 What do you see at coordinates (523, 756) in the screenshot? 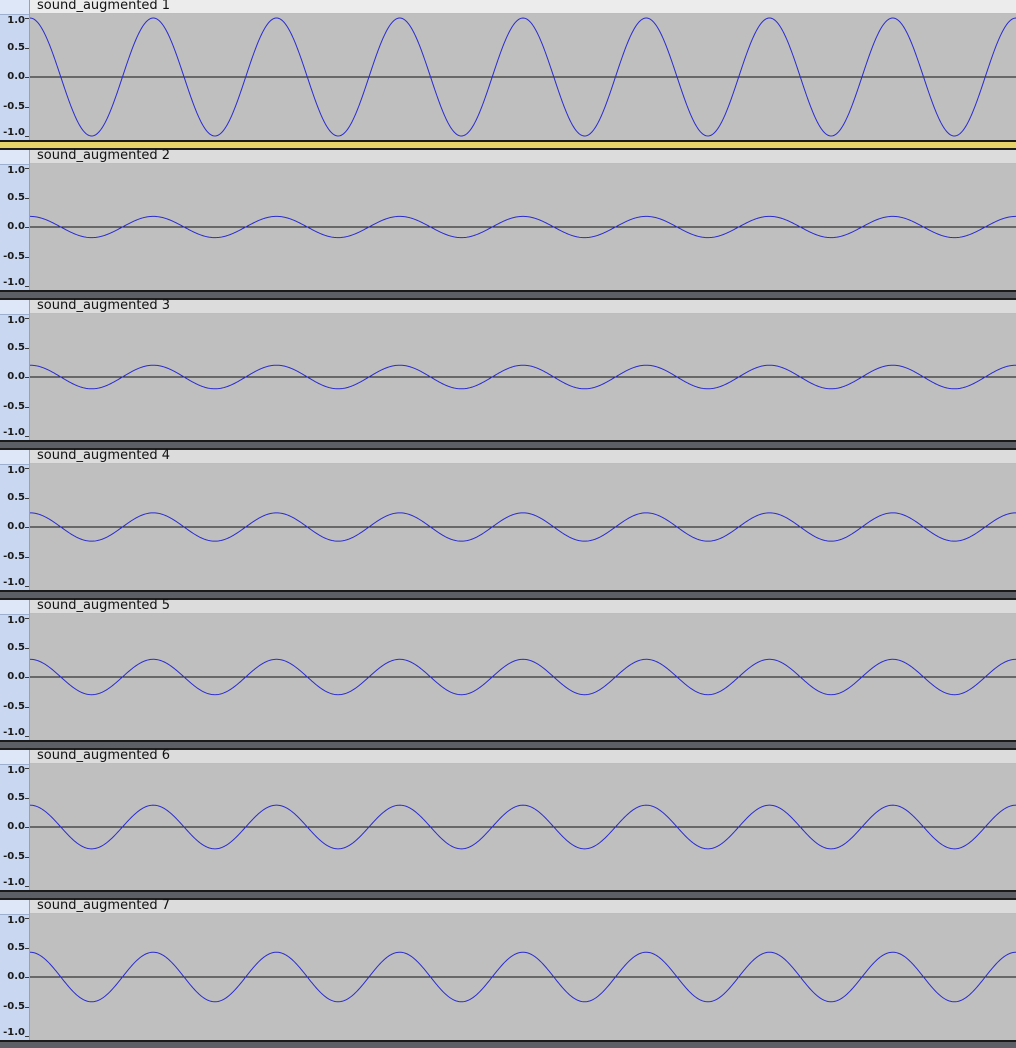
I see `track-title-bar: sound_augmented 6` at bounding box center [523, 756].